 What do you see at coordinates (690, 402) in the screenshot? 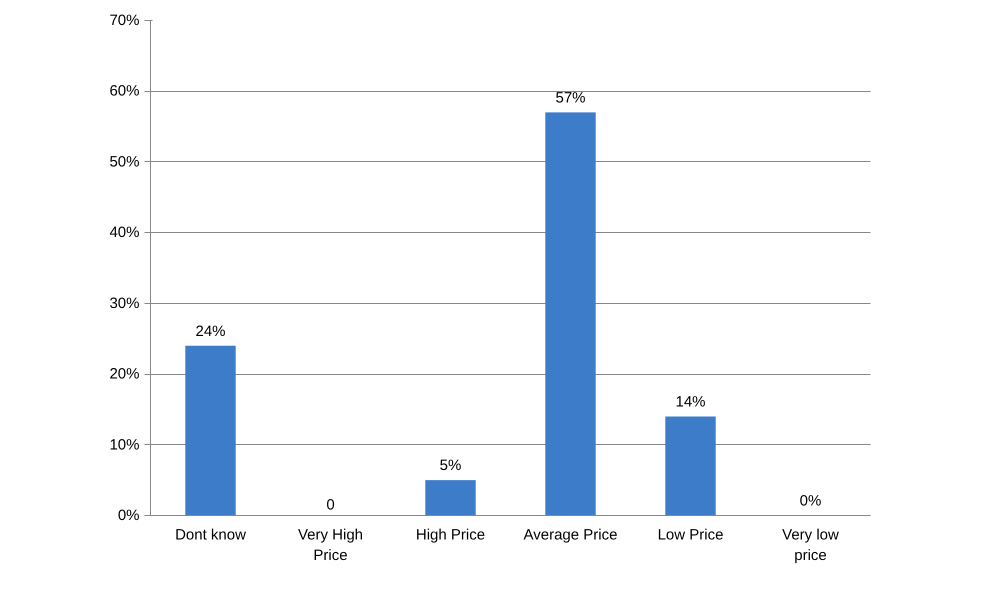
I see `data-label: 14%` at bounding box center [690, 402].